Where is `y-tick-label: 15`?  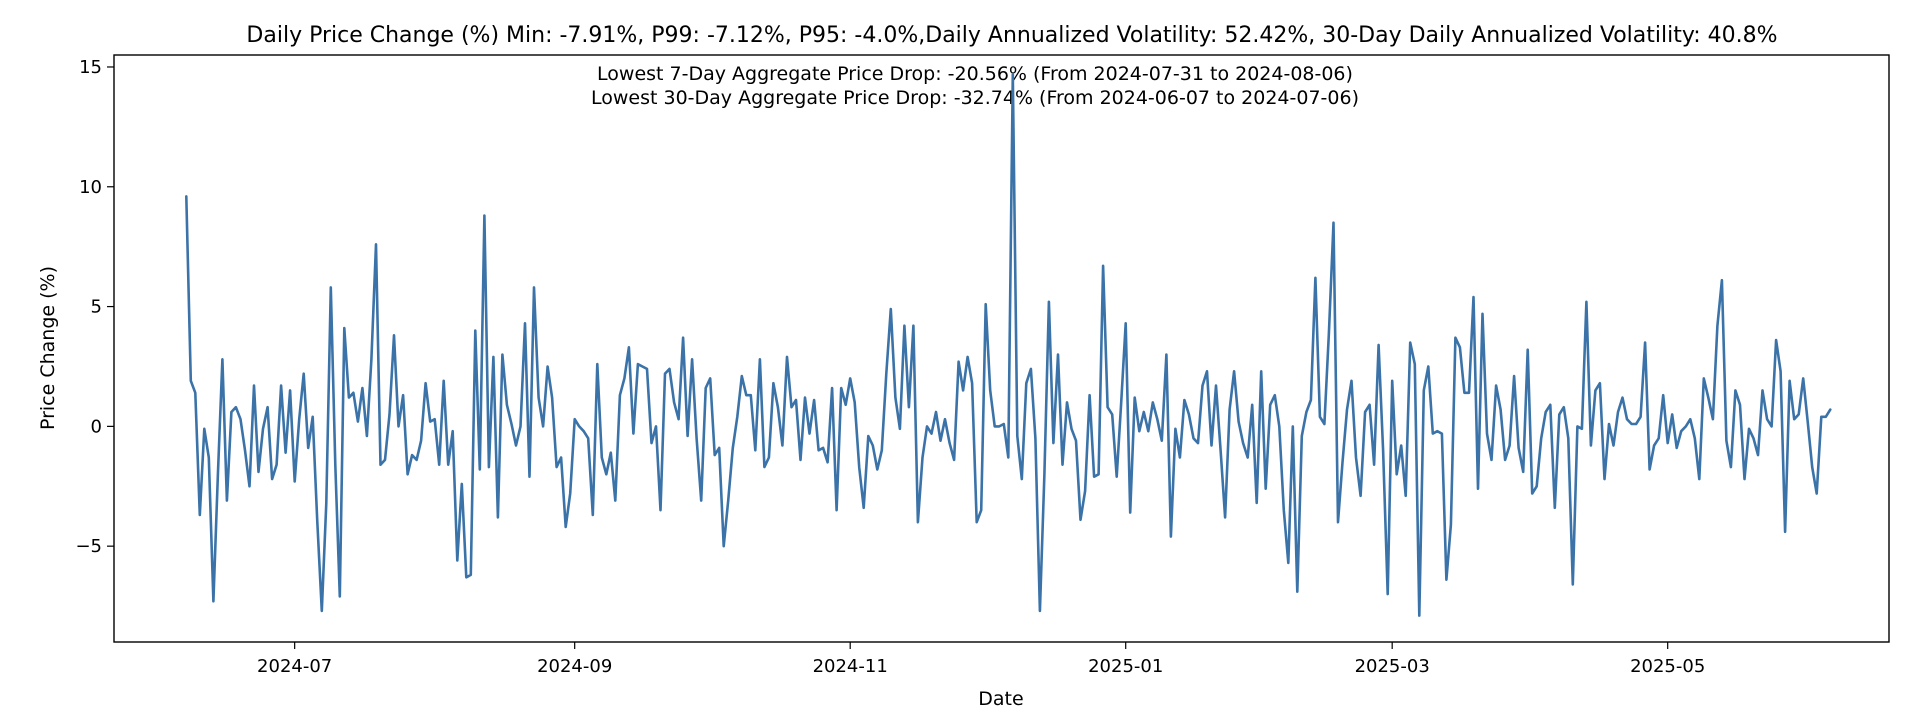
y-tick-label: 15 is located at coordinates (90, 67).